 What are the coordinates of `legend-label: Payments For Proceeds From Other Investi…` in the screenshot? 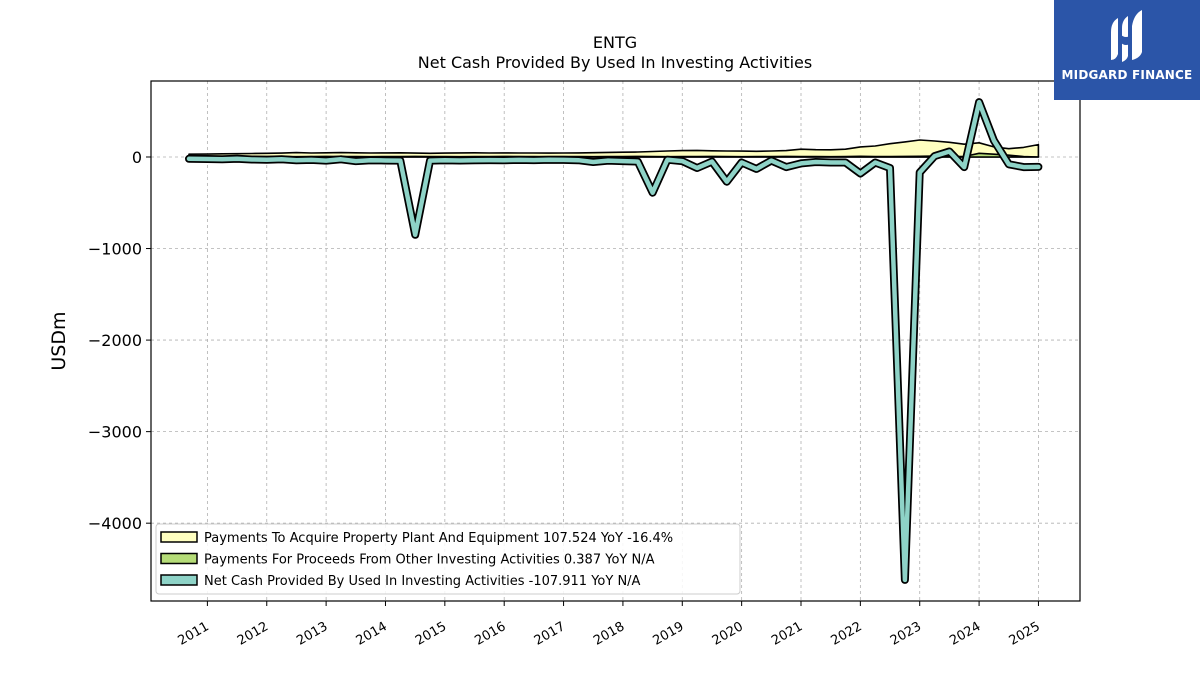 It's located at (429, 560).